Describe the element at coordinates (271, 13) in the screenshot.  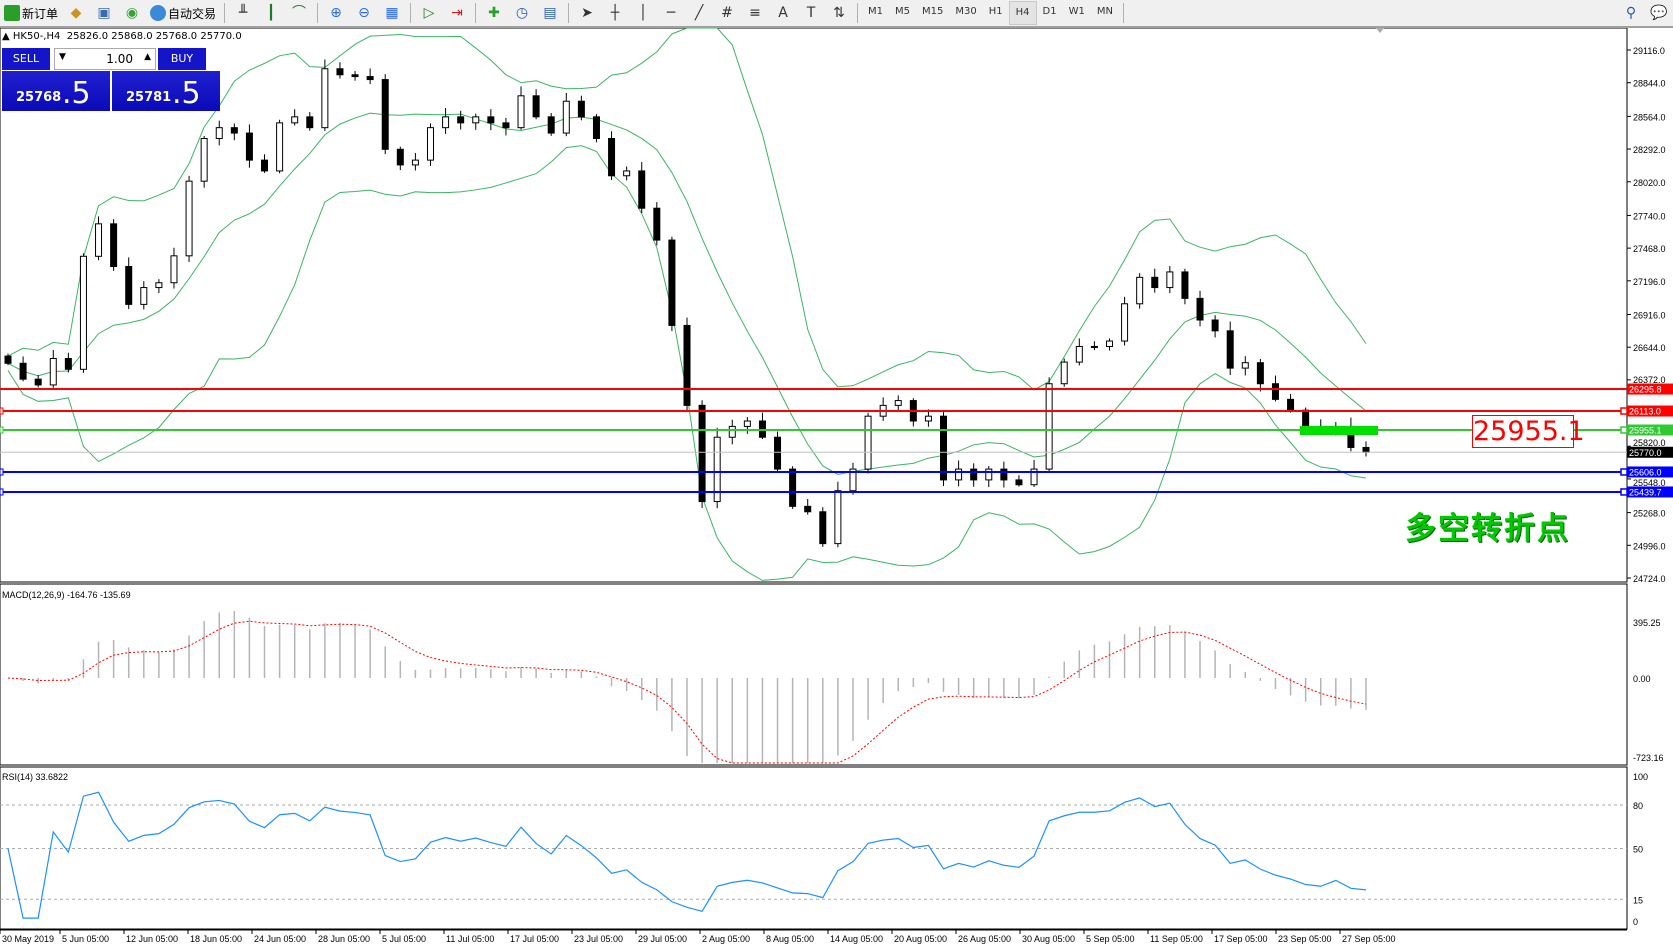
I see `candlestick-icon: ┃` at that location.